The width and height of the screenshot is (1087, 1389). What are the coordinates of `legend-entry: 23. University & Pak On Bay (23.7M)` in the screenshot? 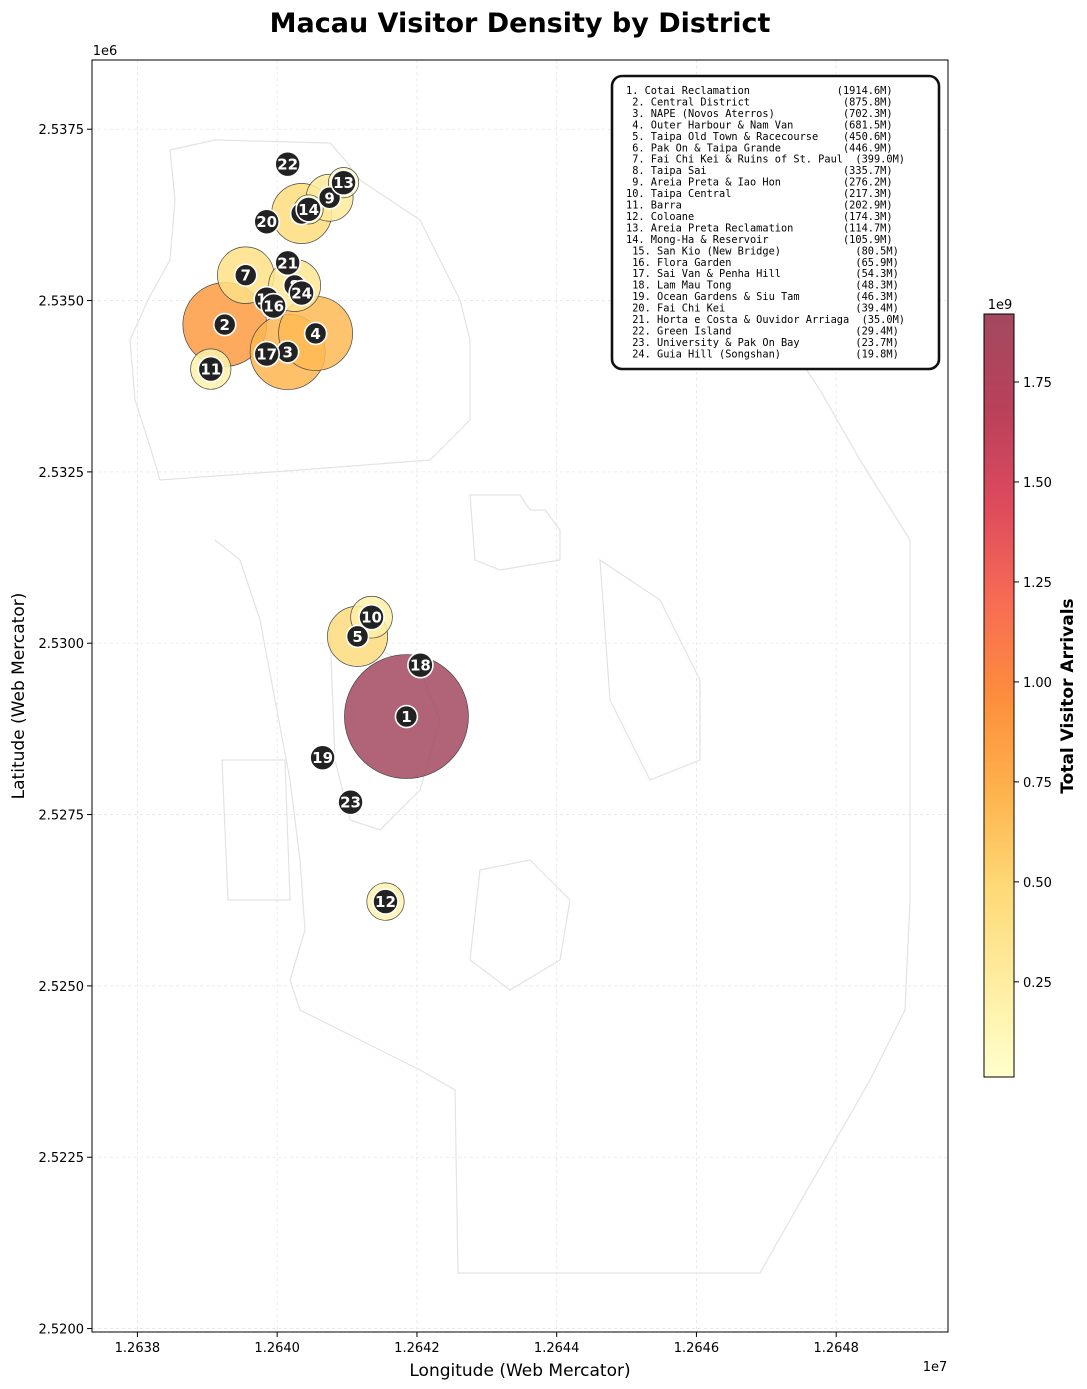 It's located at (762, 343).